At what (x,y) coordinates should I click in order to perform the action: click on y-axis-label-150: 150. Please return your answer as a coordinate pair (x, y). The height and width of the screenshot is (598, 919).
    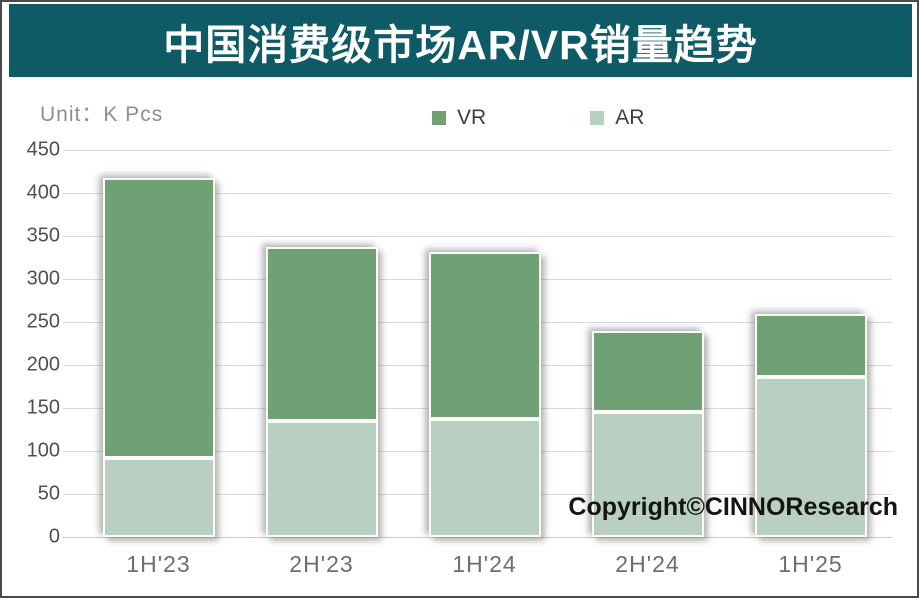
    Looking at the image, I should click on (43, 407).